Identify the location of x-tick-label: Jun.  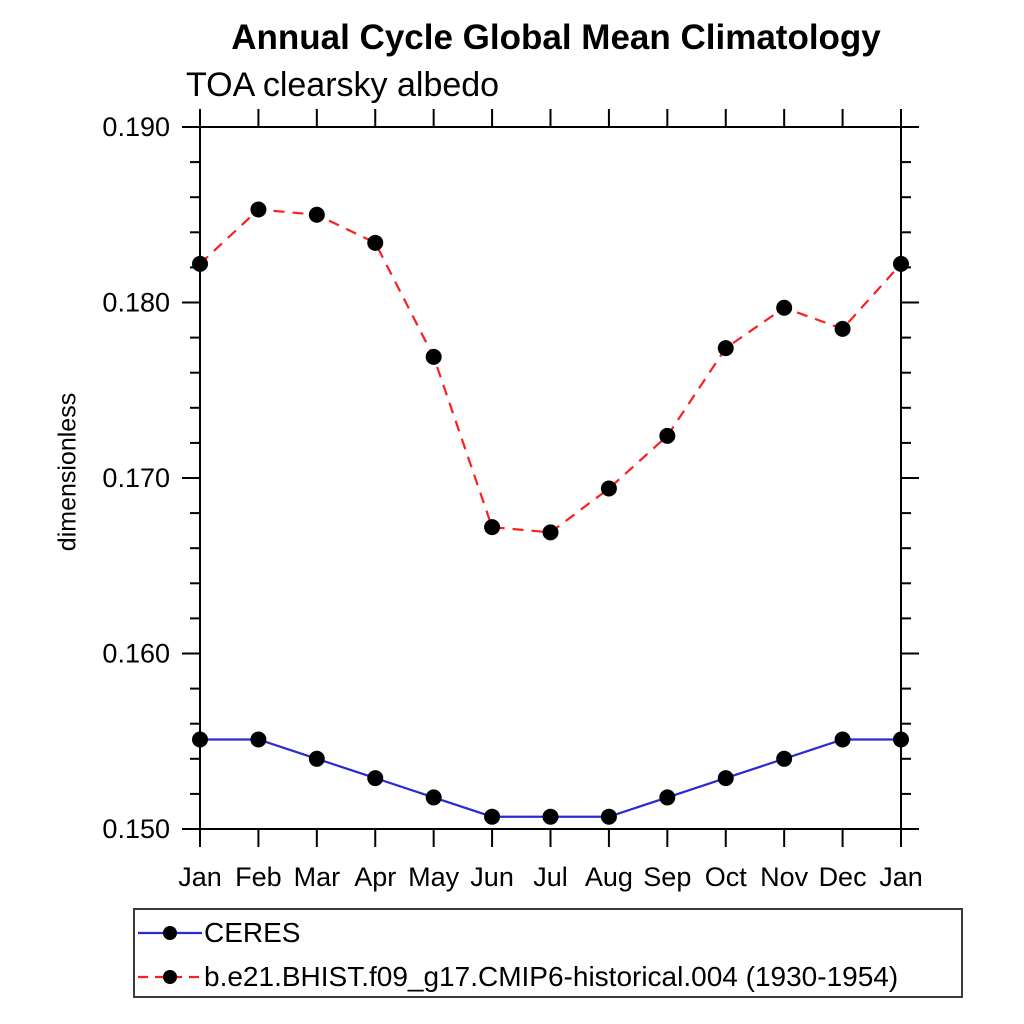
(492, 877).